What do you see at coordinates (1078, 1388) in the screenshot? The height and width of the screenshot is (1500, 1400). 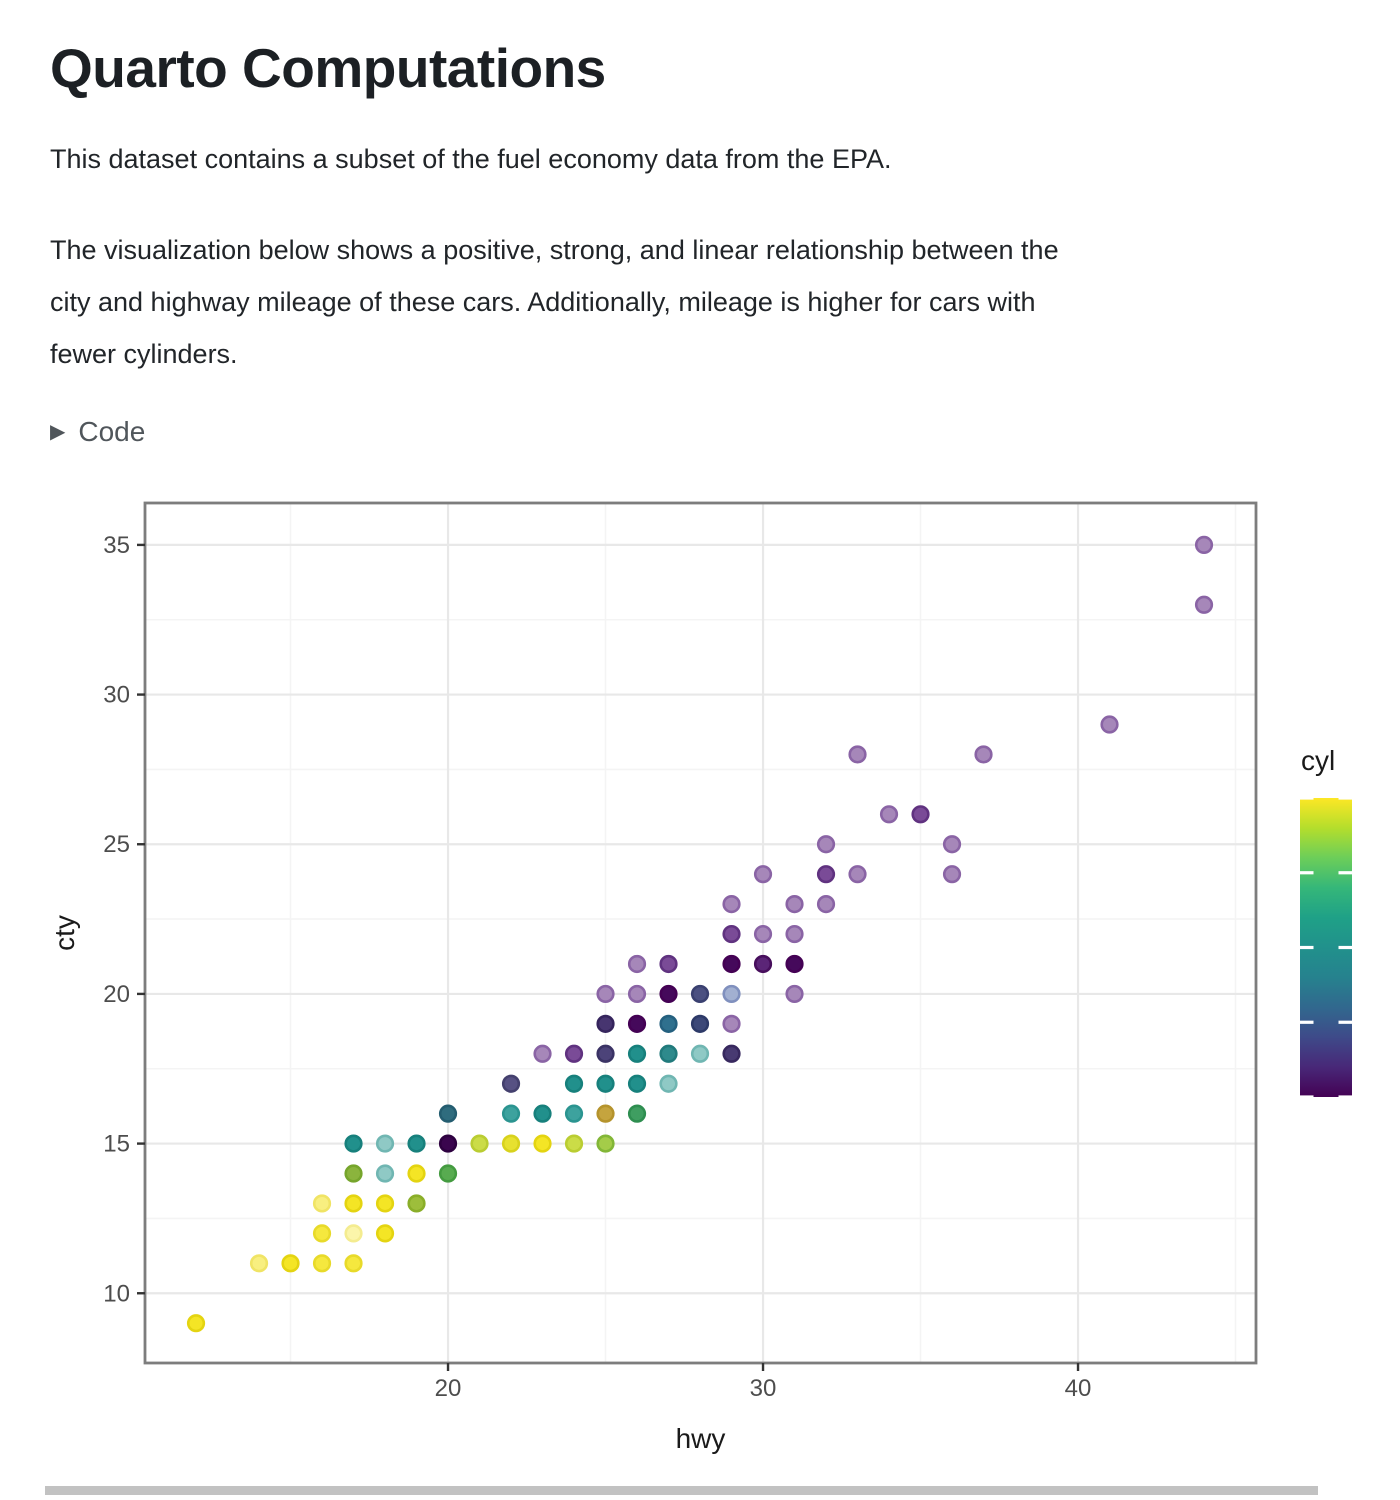 I see `x-tick-label: 40` at bounding box center [1078, 1388].